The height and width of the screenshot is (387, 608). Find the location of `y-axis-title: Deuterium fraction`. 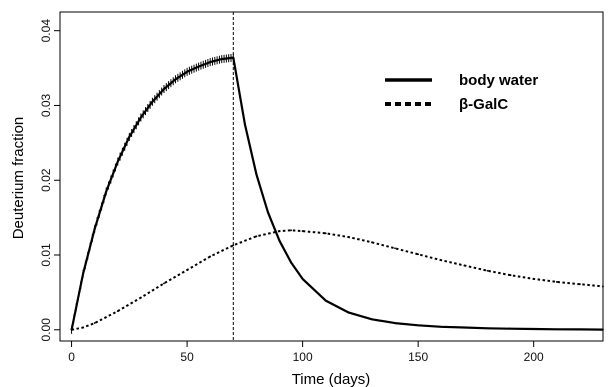

y-axis-title: Deuterium fraction is located at coordinates (18, 178).